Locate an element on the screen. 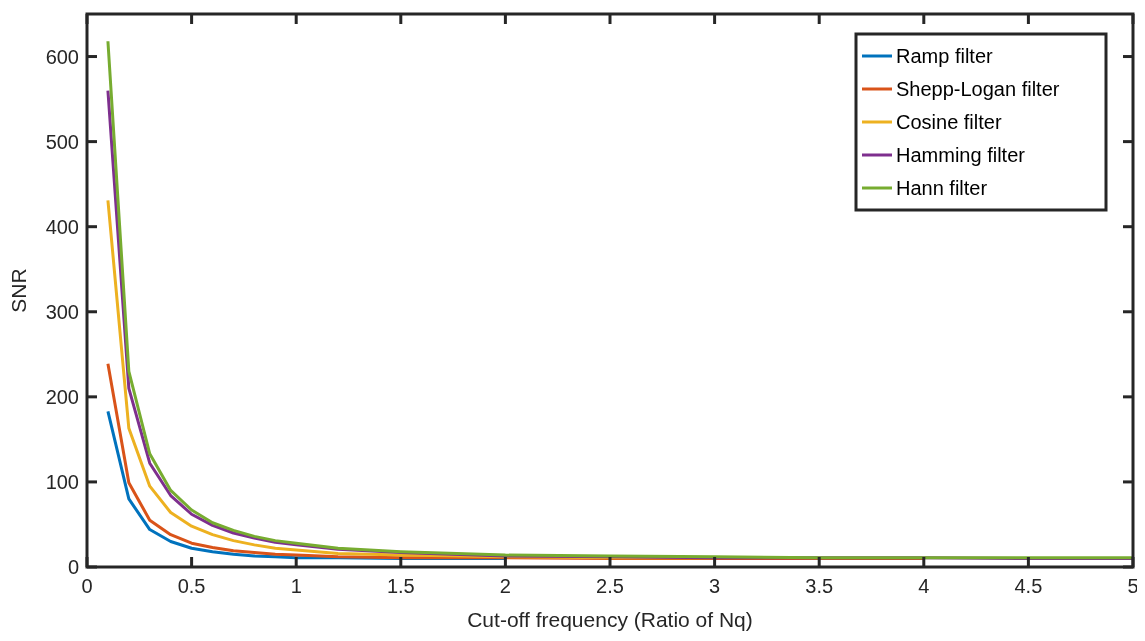 This screenshot has width=1145, height=641. y-axis-title: SNR is located at coordinates (18, 290).